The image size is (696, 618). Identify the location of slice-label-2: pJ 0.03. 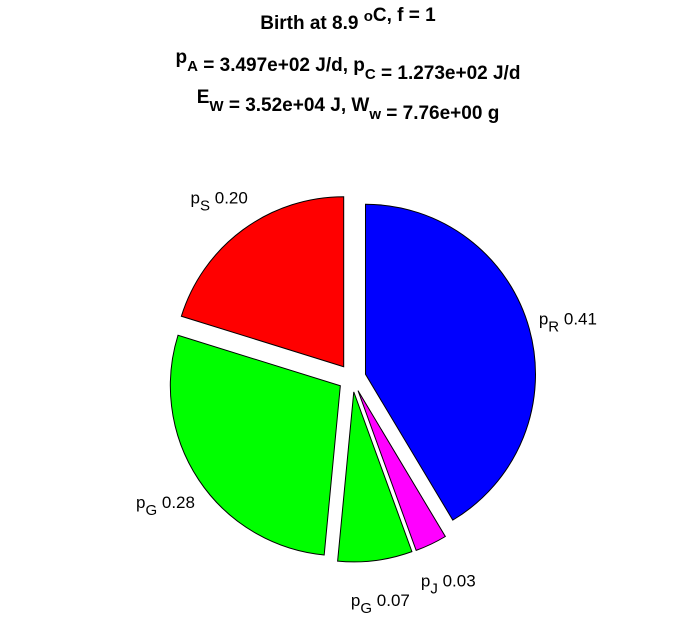
(448, 584).